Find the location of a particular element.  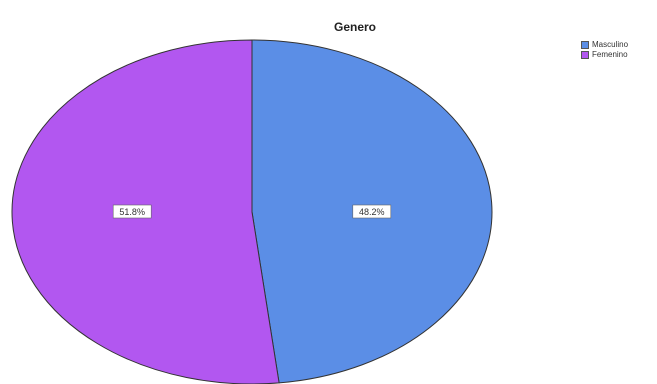

slice-label-femenino: 51.8% is located at coordinates (132, 211).